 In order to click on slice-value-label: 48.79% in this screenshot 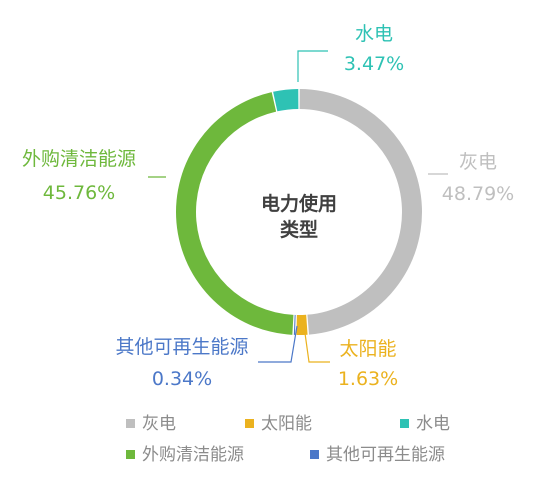, I will do `click(478, 194)`.